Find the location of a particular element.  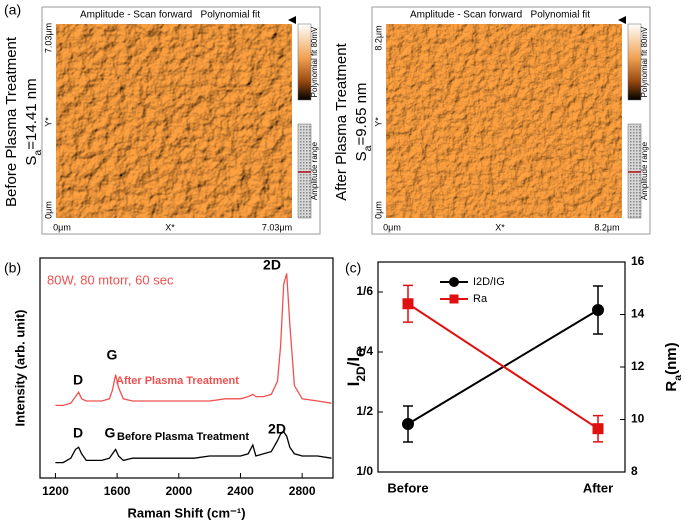

roughness-label: Sa=9.65 nm is located at coordinates (363, 122).